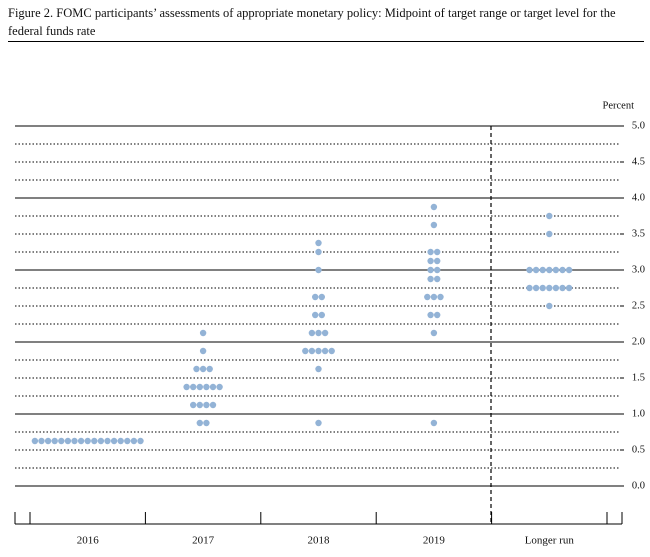  Describe the element at coordinates (638, 377) in the screenshot. I see `y-tick-label: 1.5` at that location.